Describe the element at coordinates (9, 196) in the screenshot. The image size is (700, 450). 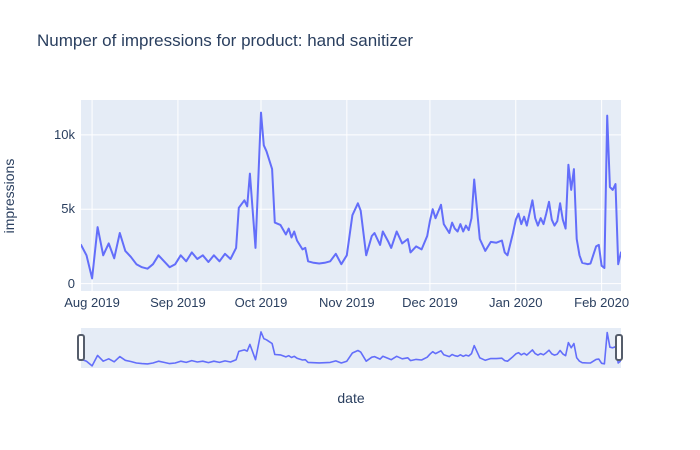
I see `y-axis-title: impressions` at that location.